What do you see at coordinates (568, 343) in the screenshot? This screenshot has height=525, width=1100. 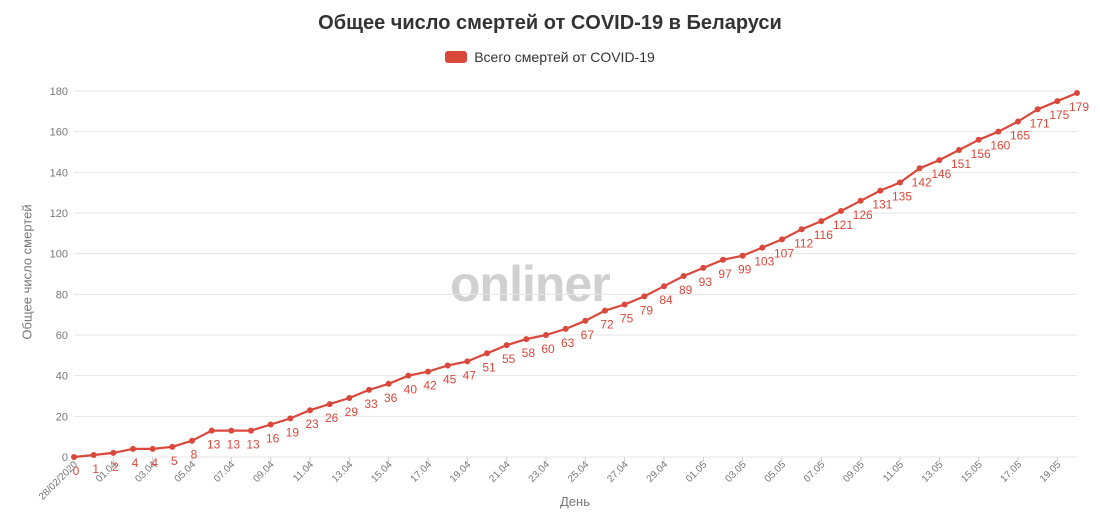 I see `data-label: 63` at bounding box center [568, 343].